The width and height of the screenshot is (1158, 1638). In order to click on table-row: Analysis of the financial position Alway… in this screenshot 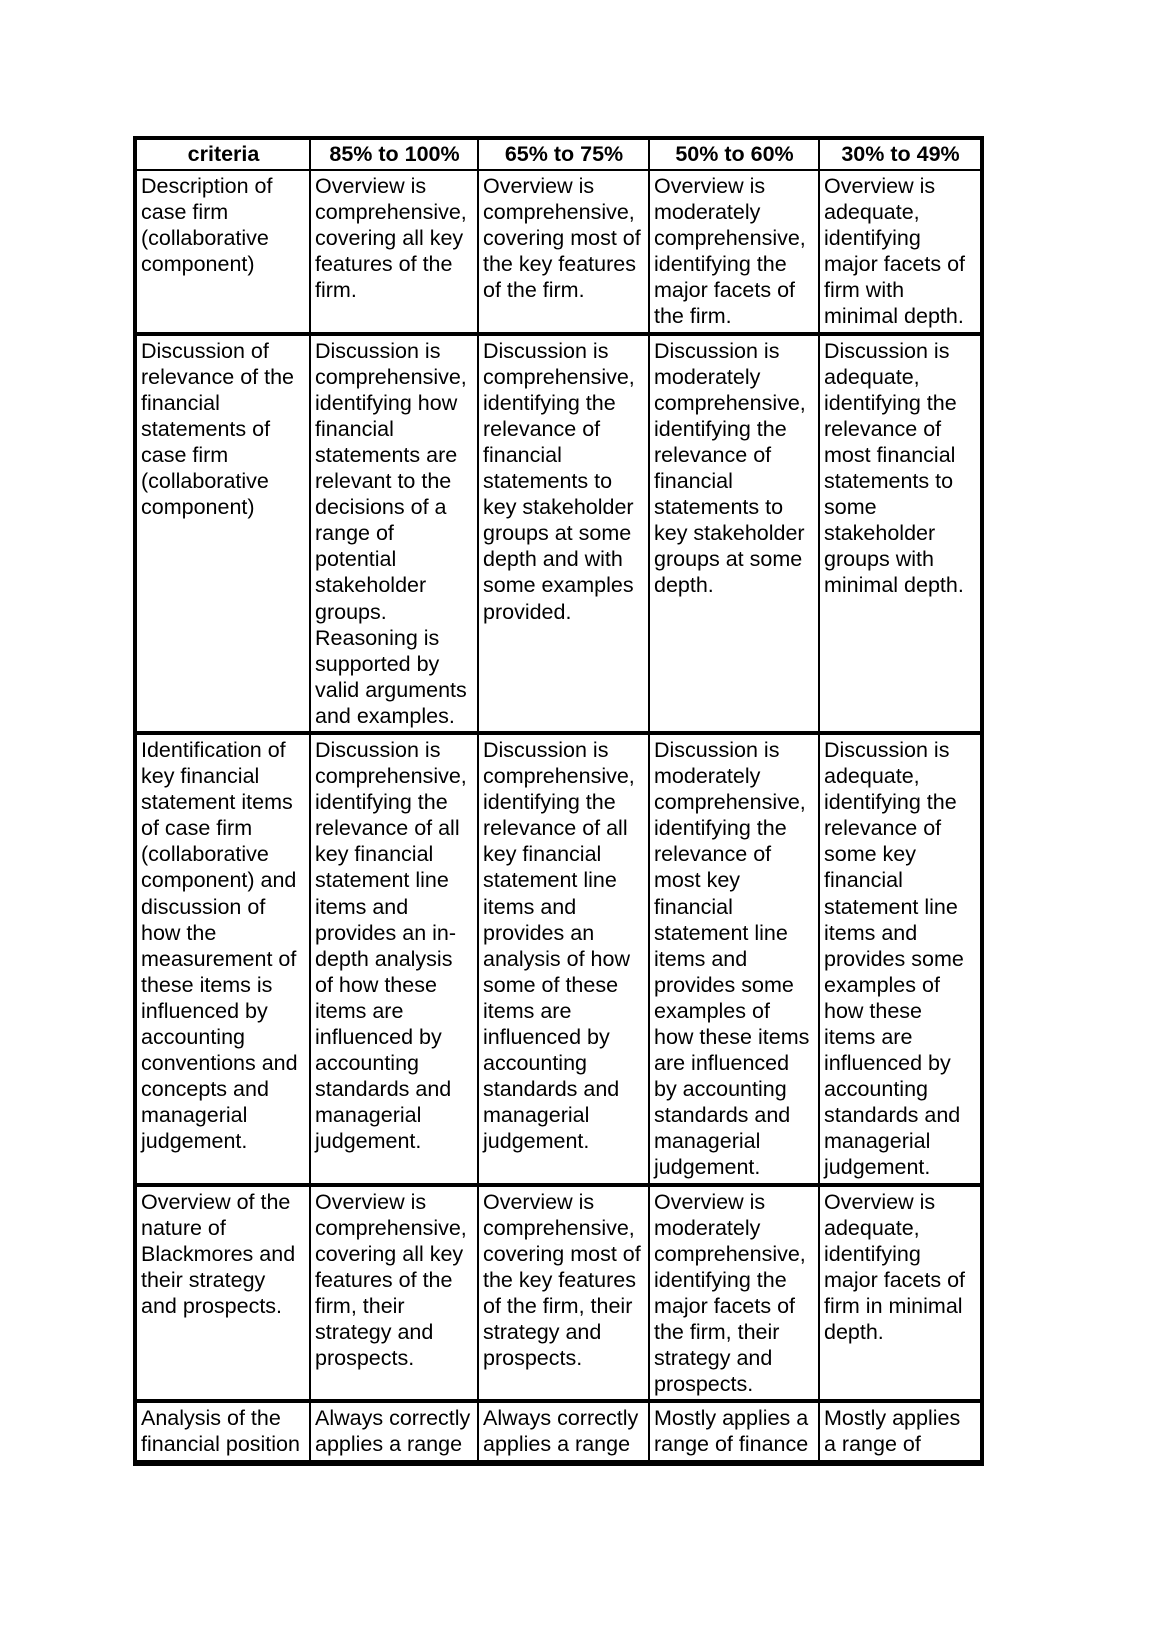, I will do `click(558, 1431)`.